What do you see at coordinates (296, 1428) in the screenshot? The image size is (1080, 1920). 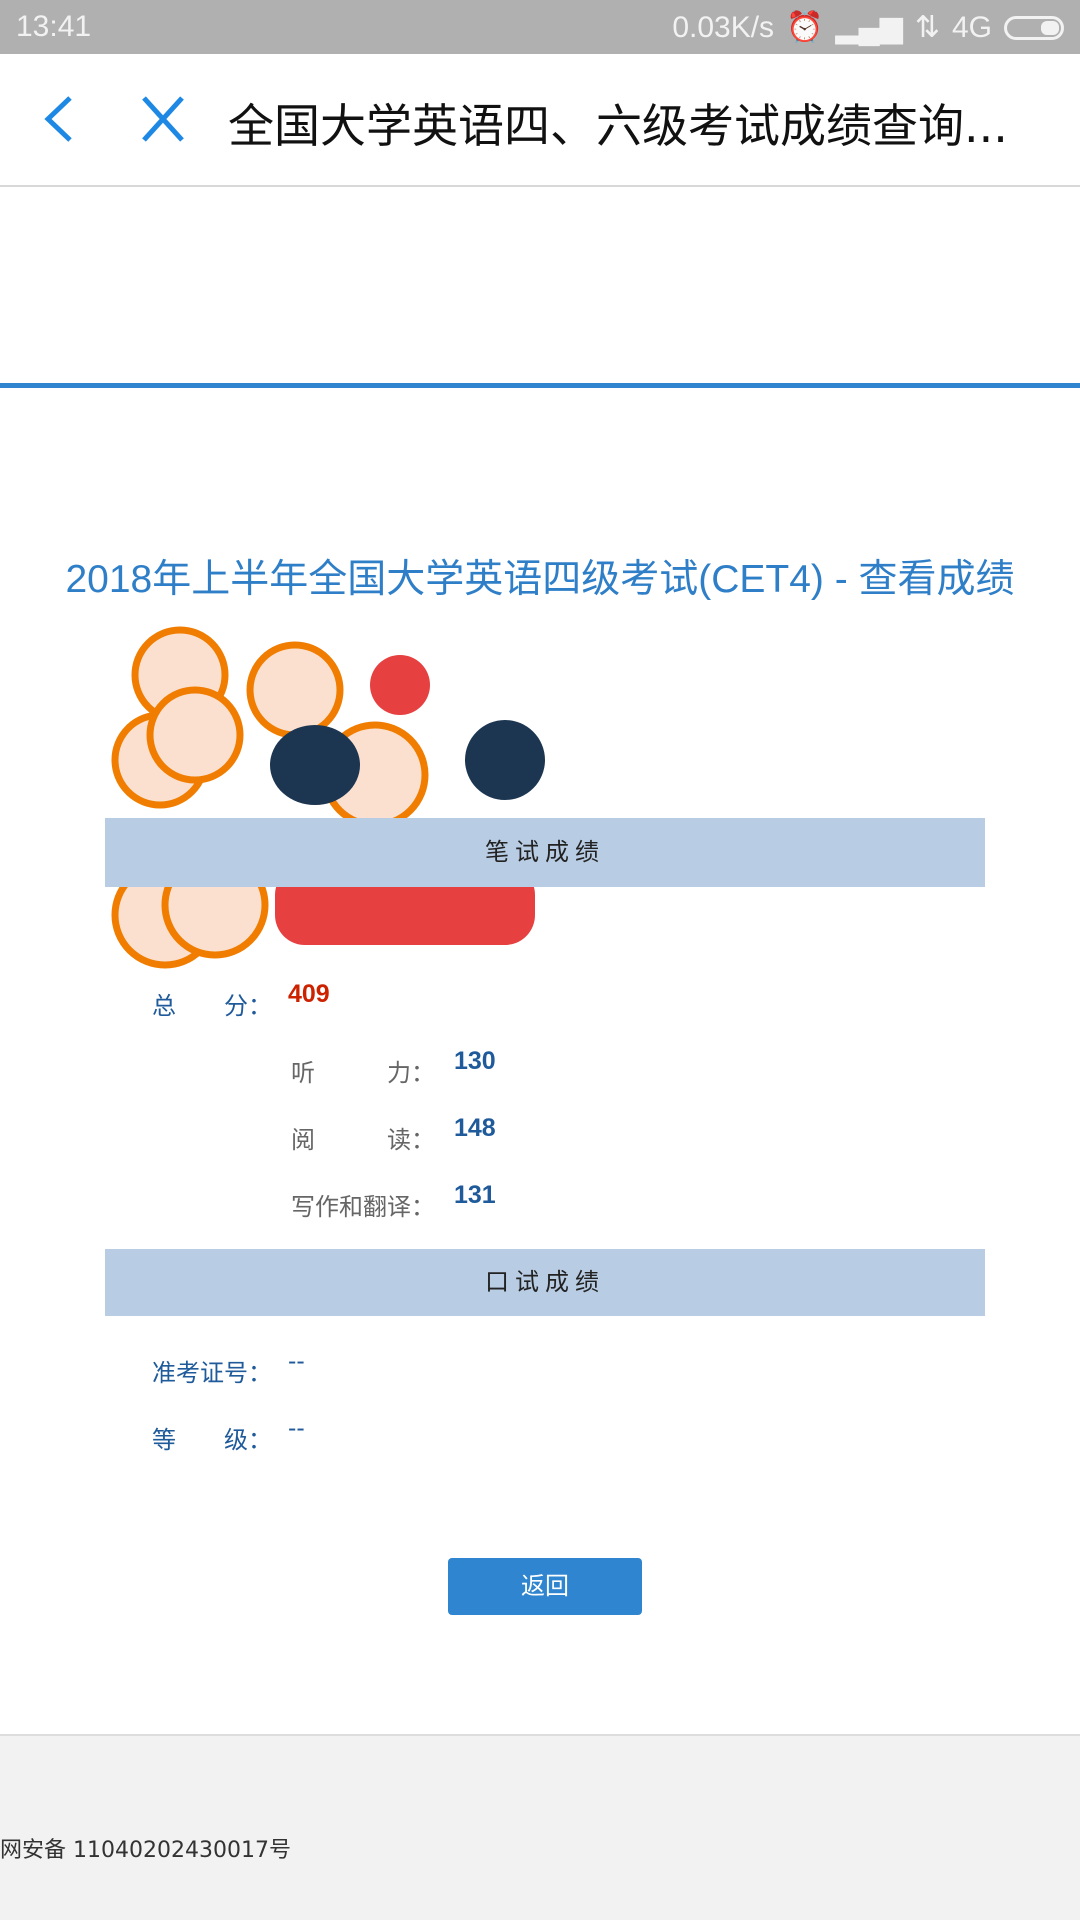 I see `grade-value: --` at bounding box center [296, 1428].